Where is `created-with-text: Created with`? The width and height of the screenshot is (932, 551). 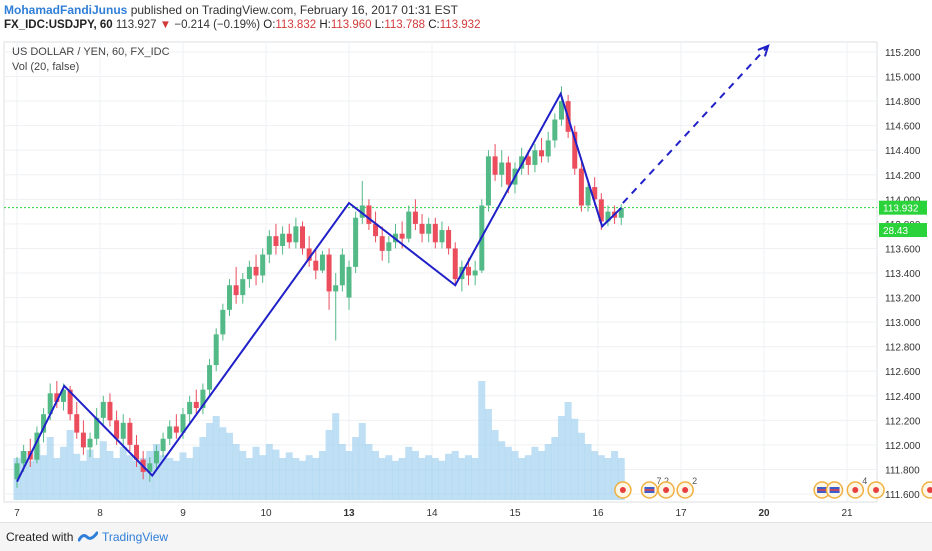
created-with-text: Created with is located at coordinates (40, 537).